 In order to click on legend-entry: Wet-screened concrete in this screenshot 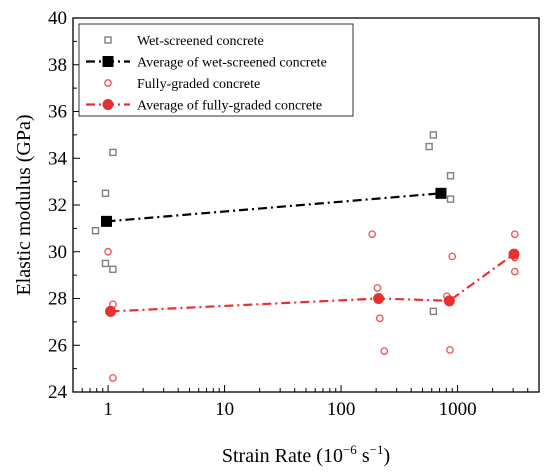, I will do `click(184, 41)`.